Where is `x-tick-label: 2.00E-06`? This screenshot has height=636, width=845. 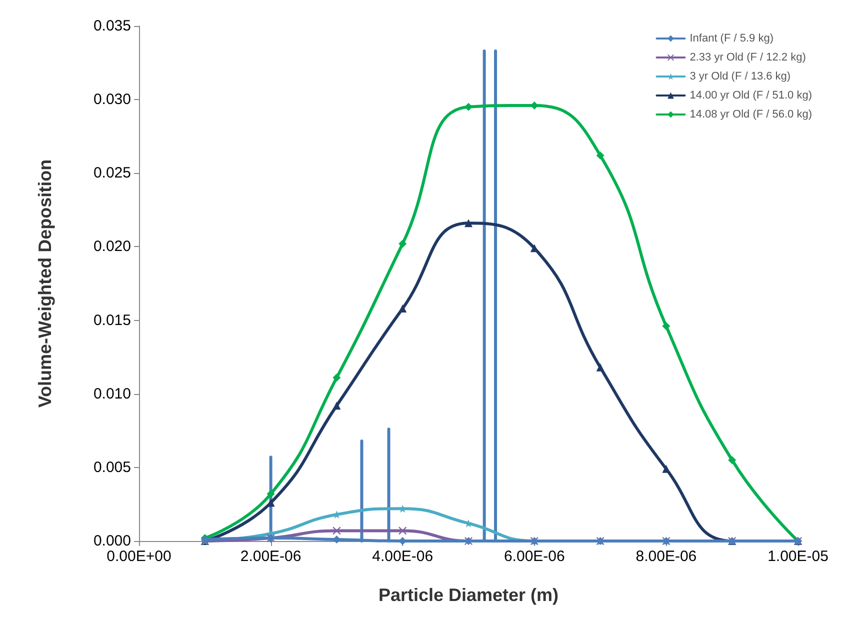 x-tick-label: 2.00E-06 is located at coordinates (271, 556).